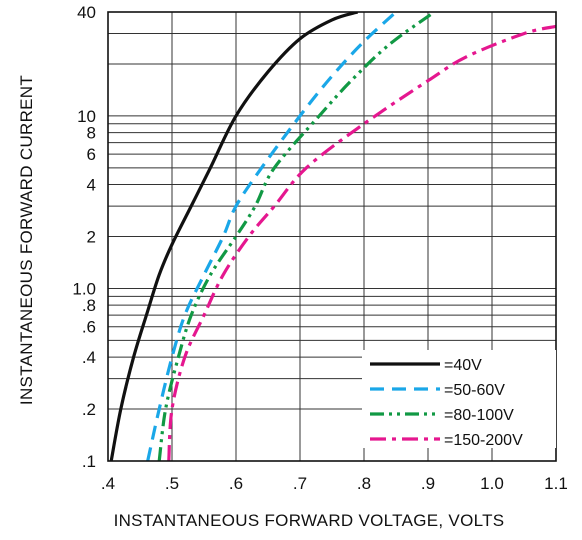  Describe the element at coordinates (172, 483) in the screenshot. I see `x-tick-label: .5` at that location.